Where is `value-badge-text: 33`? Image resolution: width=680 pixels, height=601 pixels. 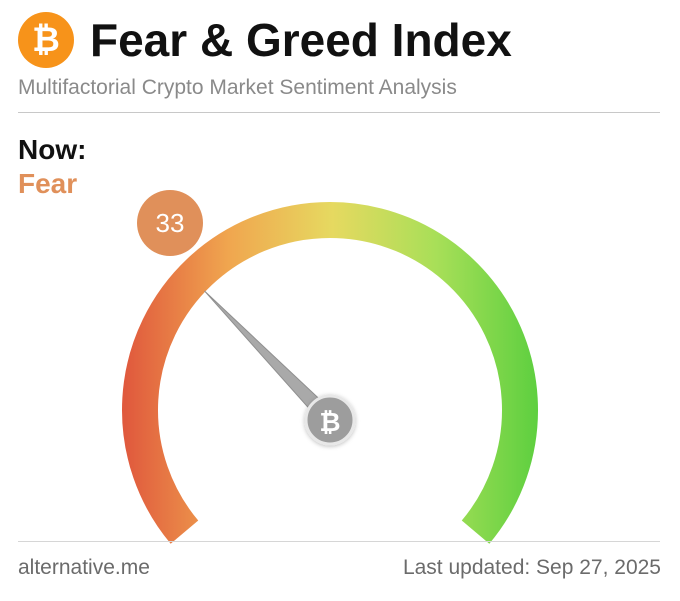
value-badge-text: 33 is located at coordinates (170, 223).